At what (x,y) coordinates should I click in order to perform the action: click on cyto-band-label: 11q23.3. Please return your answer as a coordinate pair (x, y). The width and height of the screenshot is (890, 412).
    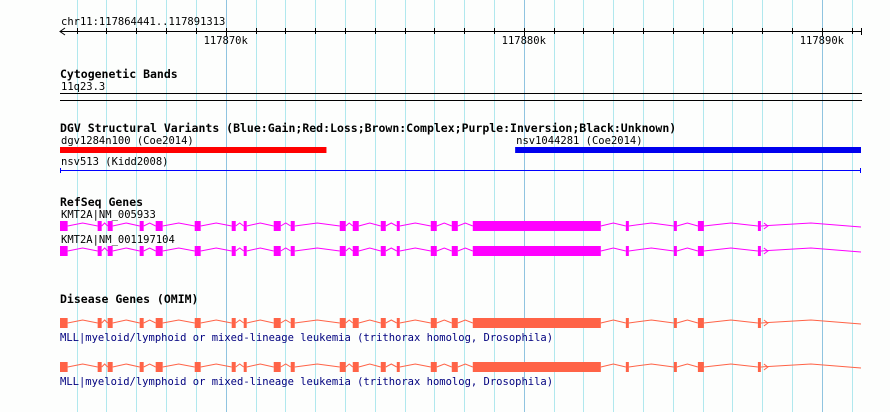
    Looking at the image, I should click on (83, 87).